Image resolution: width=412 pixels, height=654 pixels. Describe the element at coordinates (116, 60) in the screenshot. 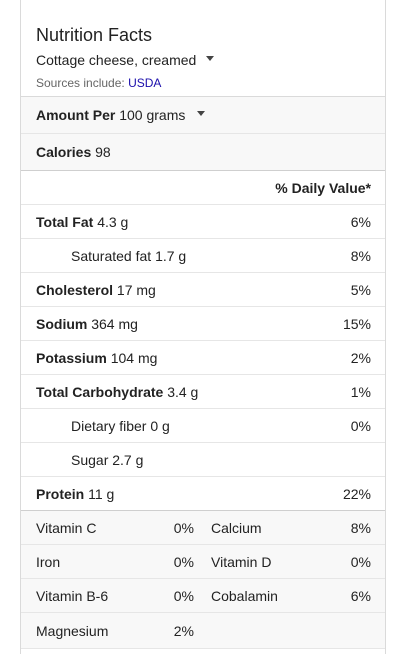

I see `food-select-label: Cottage cheese, creamed` at that location.